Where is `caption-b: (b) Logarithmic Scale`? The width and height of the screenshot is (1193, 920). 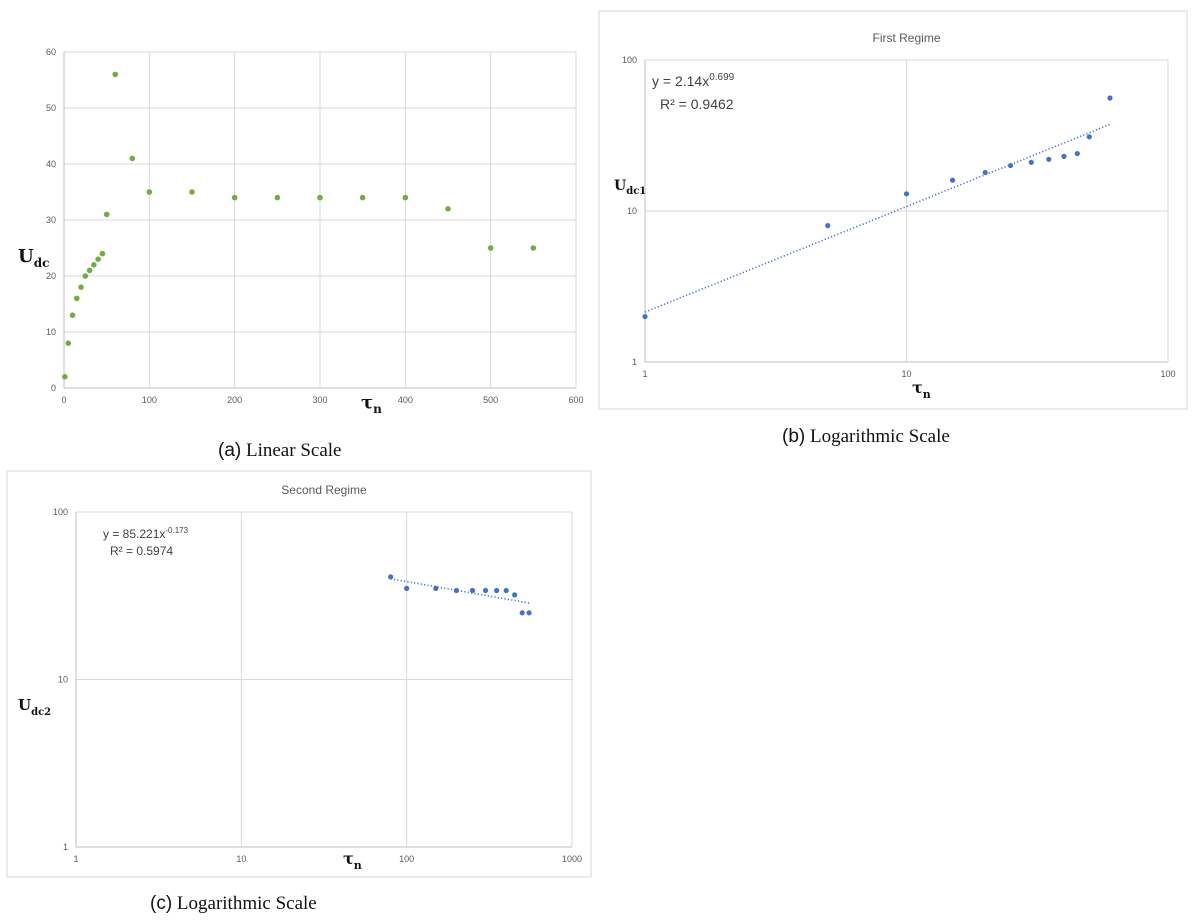 caption-b: (b) Logarithmic Scale is located at coordinates (866, 437).